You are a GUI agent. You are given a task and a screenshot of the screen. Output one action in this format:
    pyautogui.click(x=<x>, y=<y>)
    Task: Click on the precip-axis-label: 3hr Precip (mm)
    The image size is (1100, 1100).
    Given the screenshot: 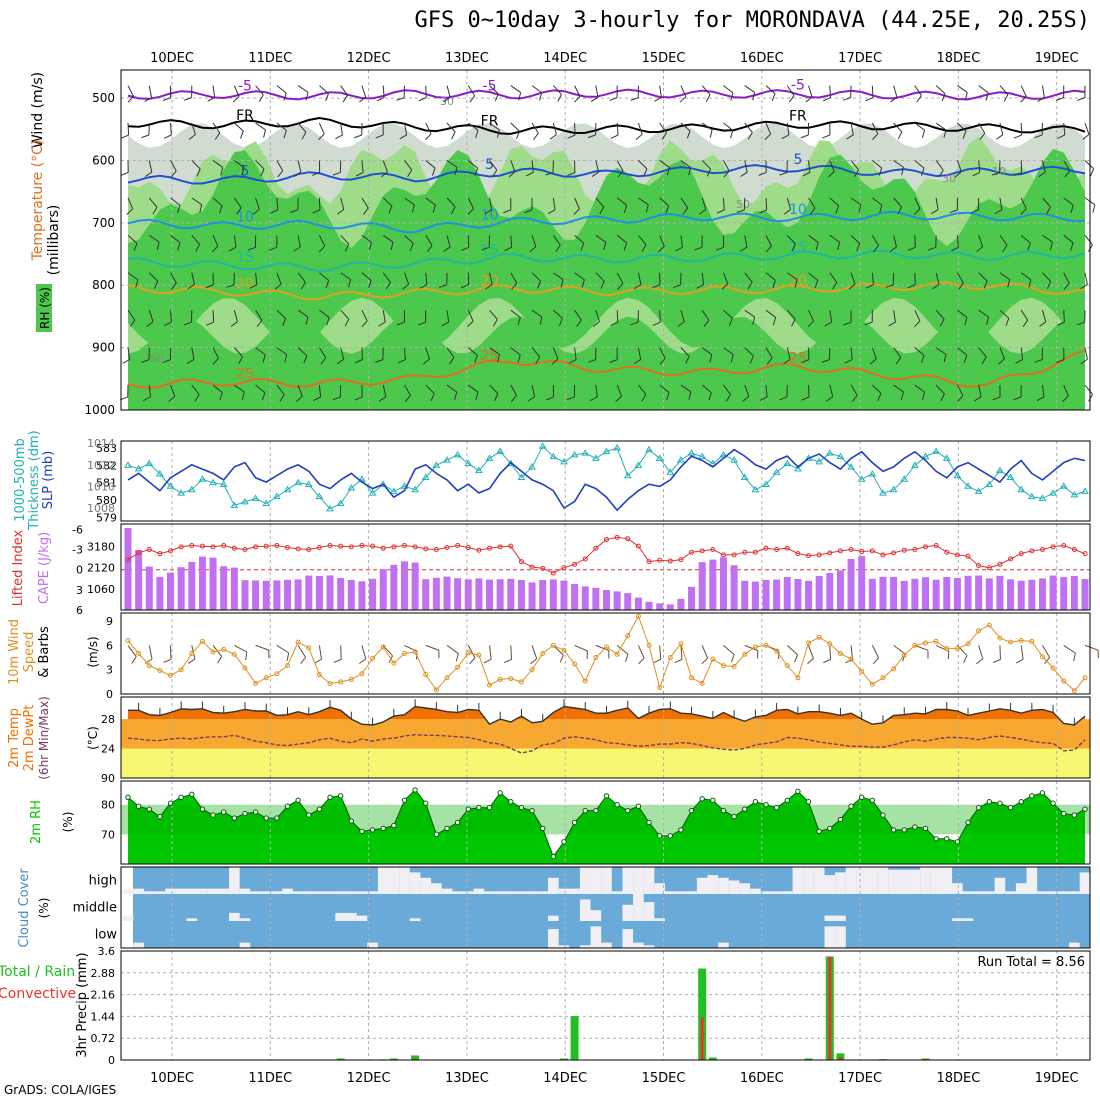 What is the action you would take?
    pyautogui.click(x=82, y=1004)
    